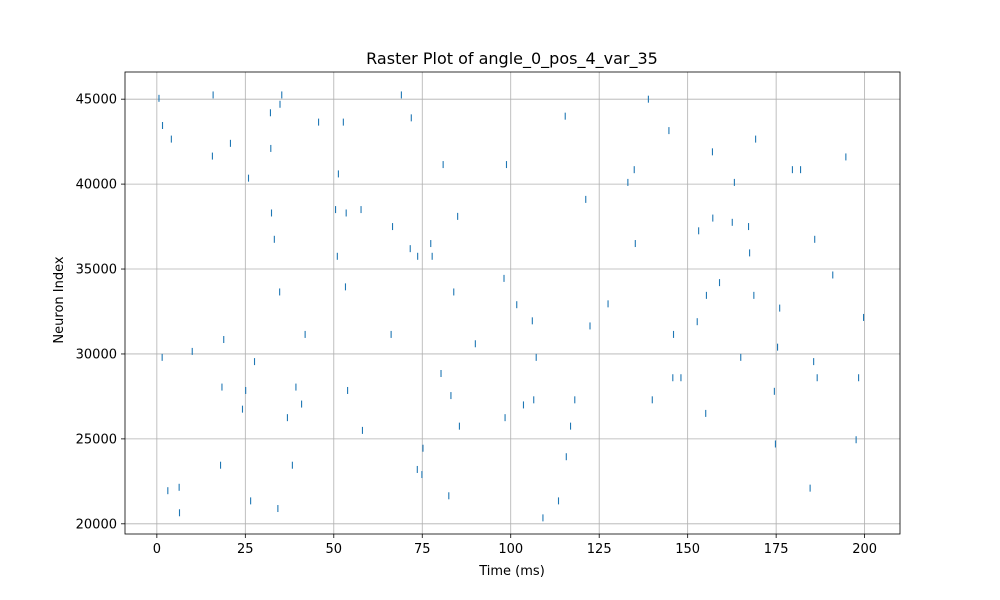  I want to click on x-tick-label: 0, so click(157, 549).